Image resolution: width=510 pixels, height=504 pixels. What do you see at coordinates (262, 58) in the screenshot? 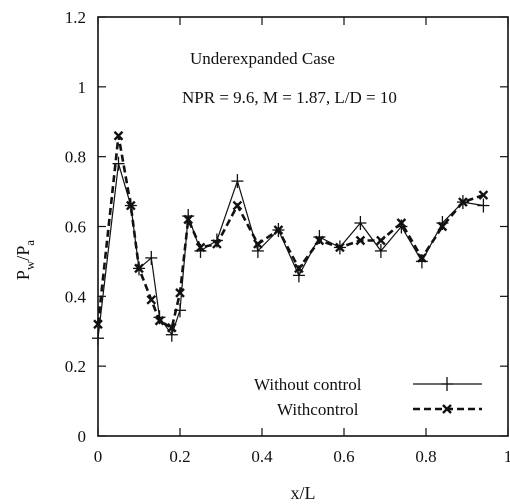
I see `annotation-case: Underexpanded Case` at bounding box center [262, 58].